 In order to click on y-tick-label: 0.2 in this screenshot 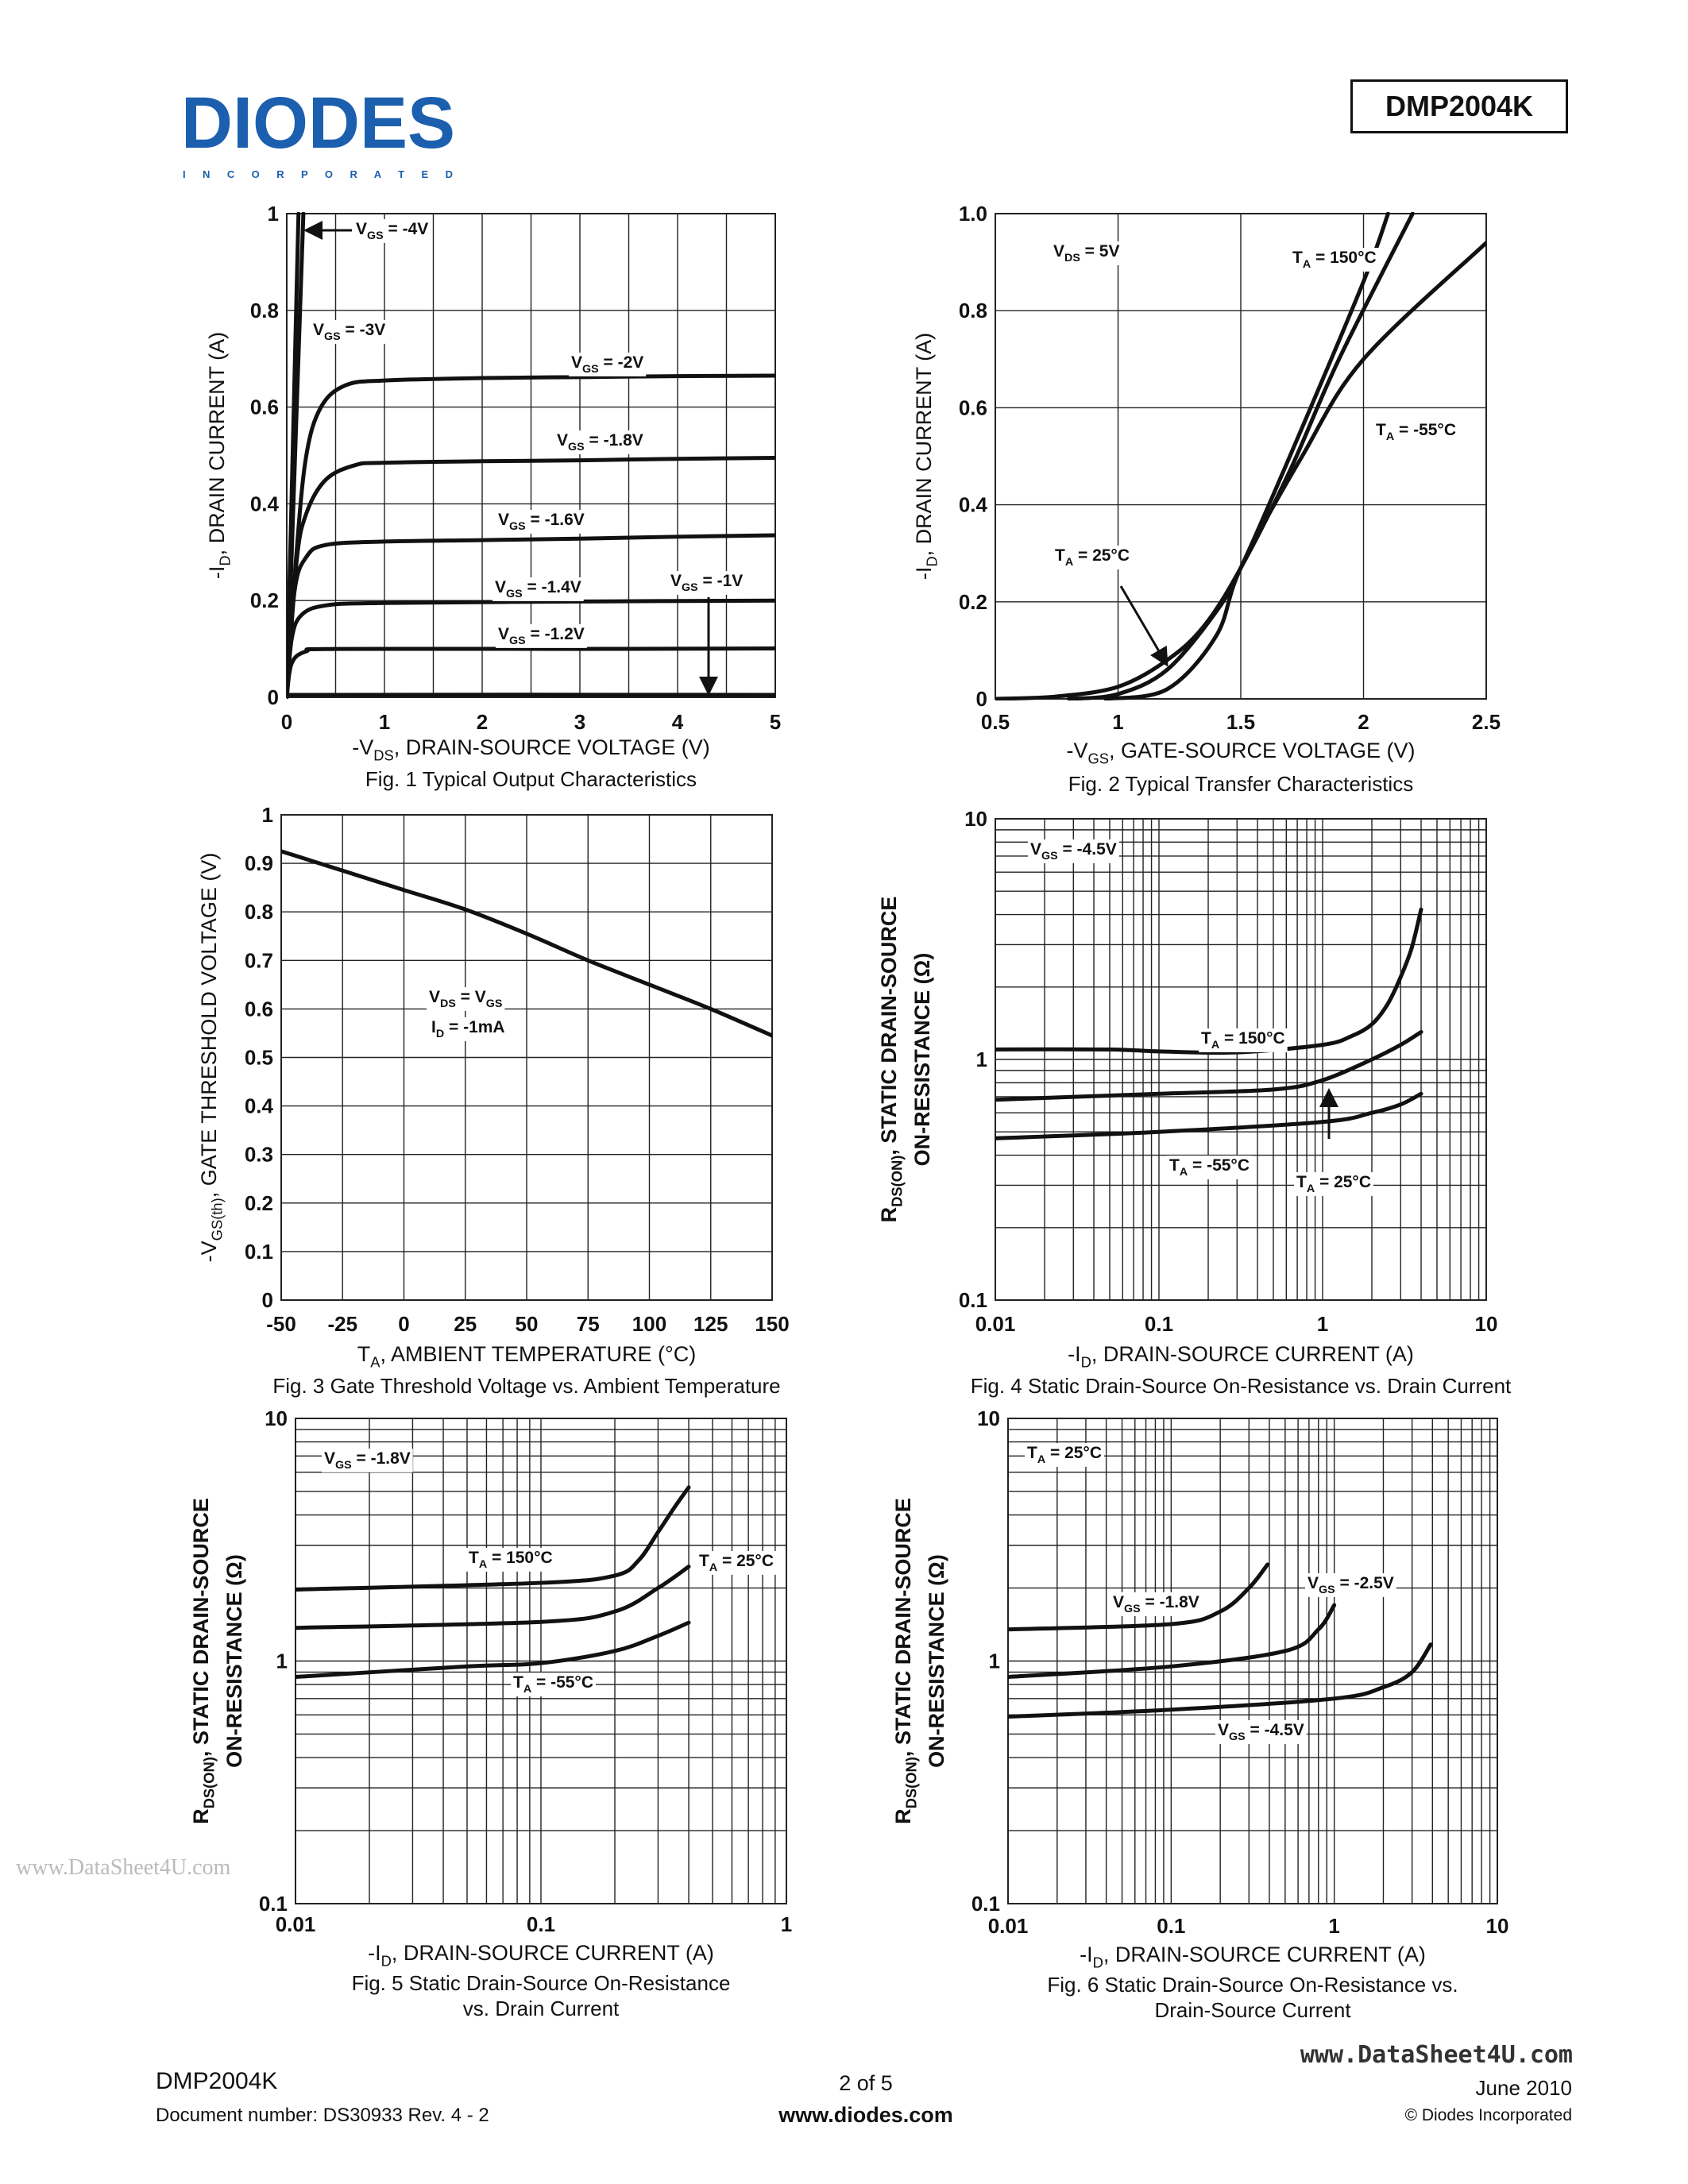, I will do `click(265, 600)`.